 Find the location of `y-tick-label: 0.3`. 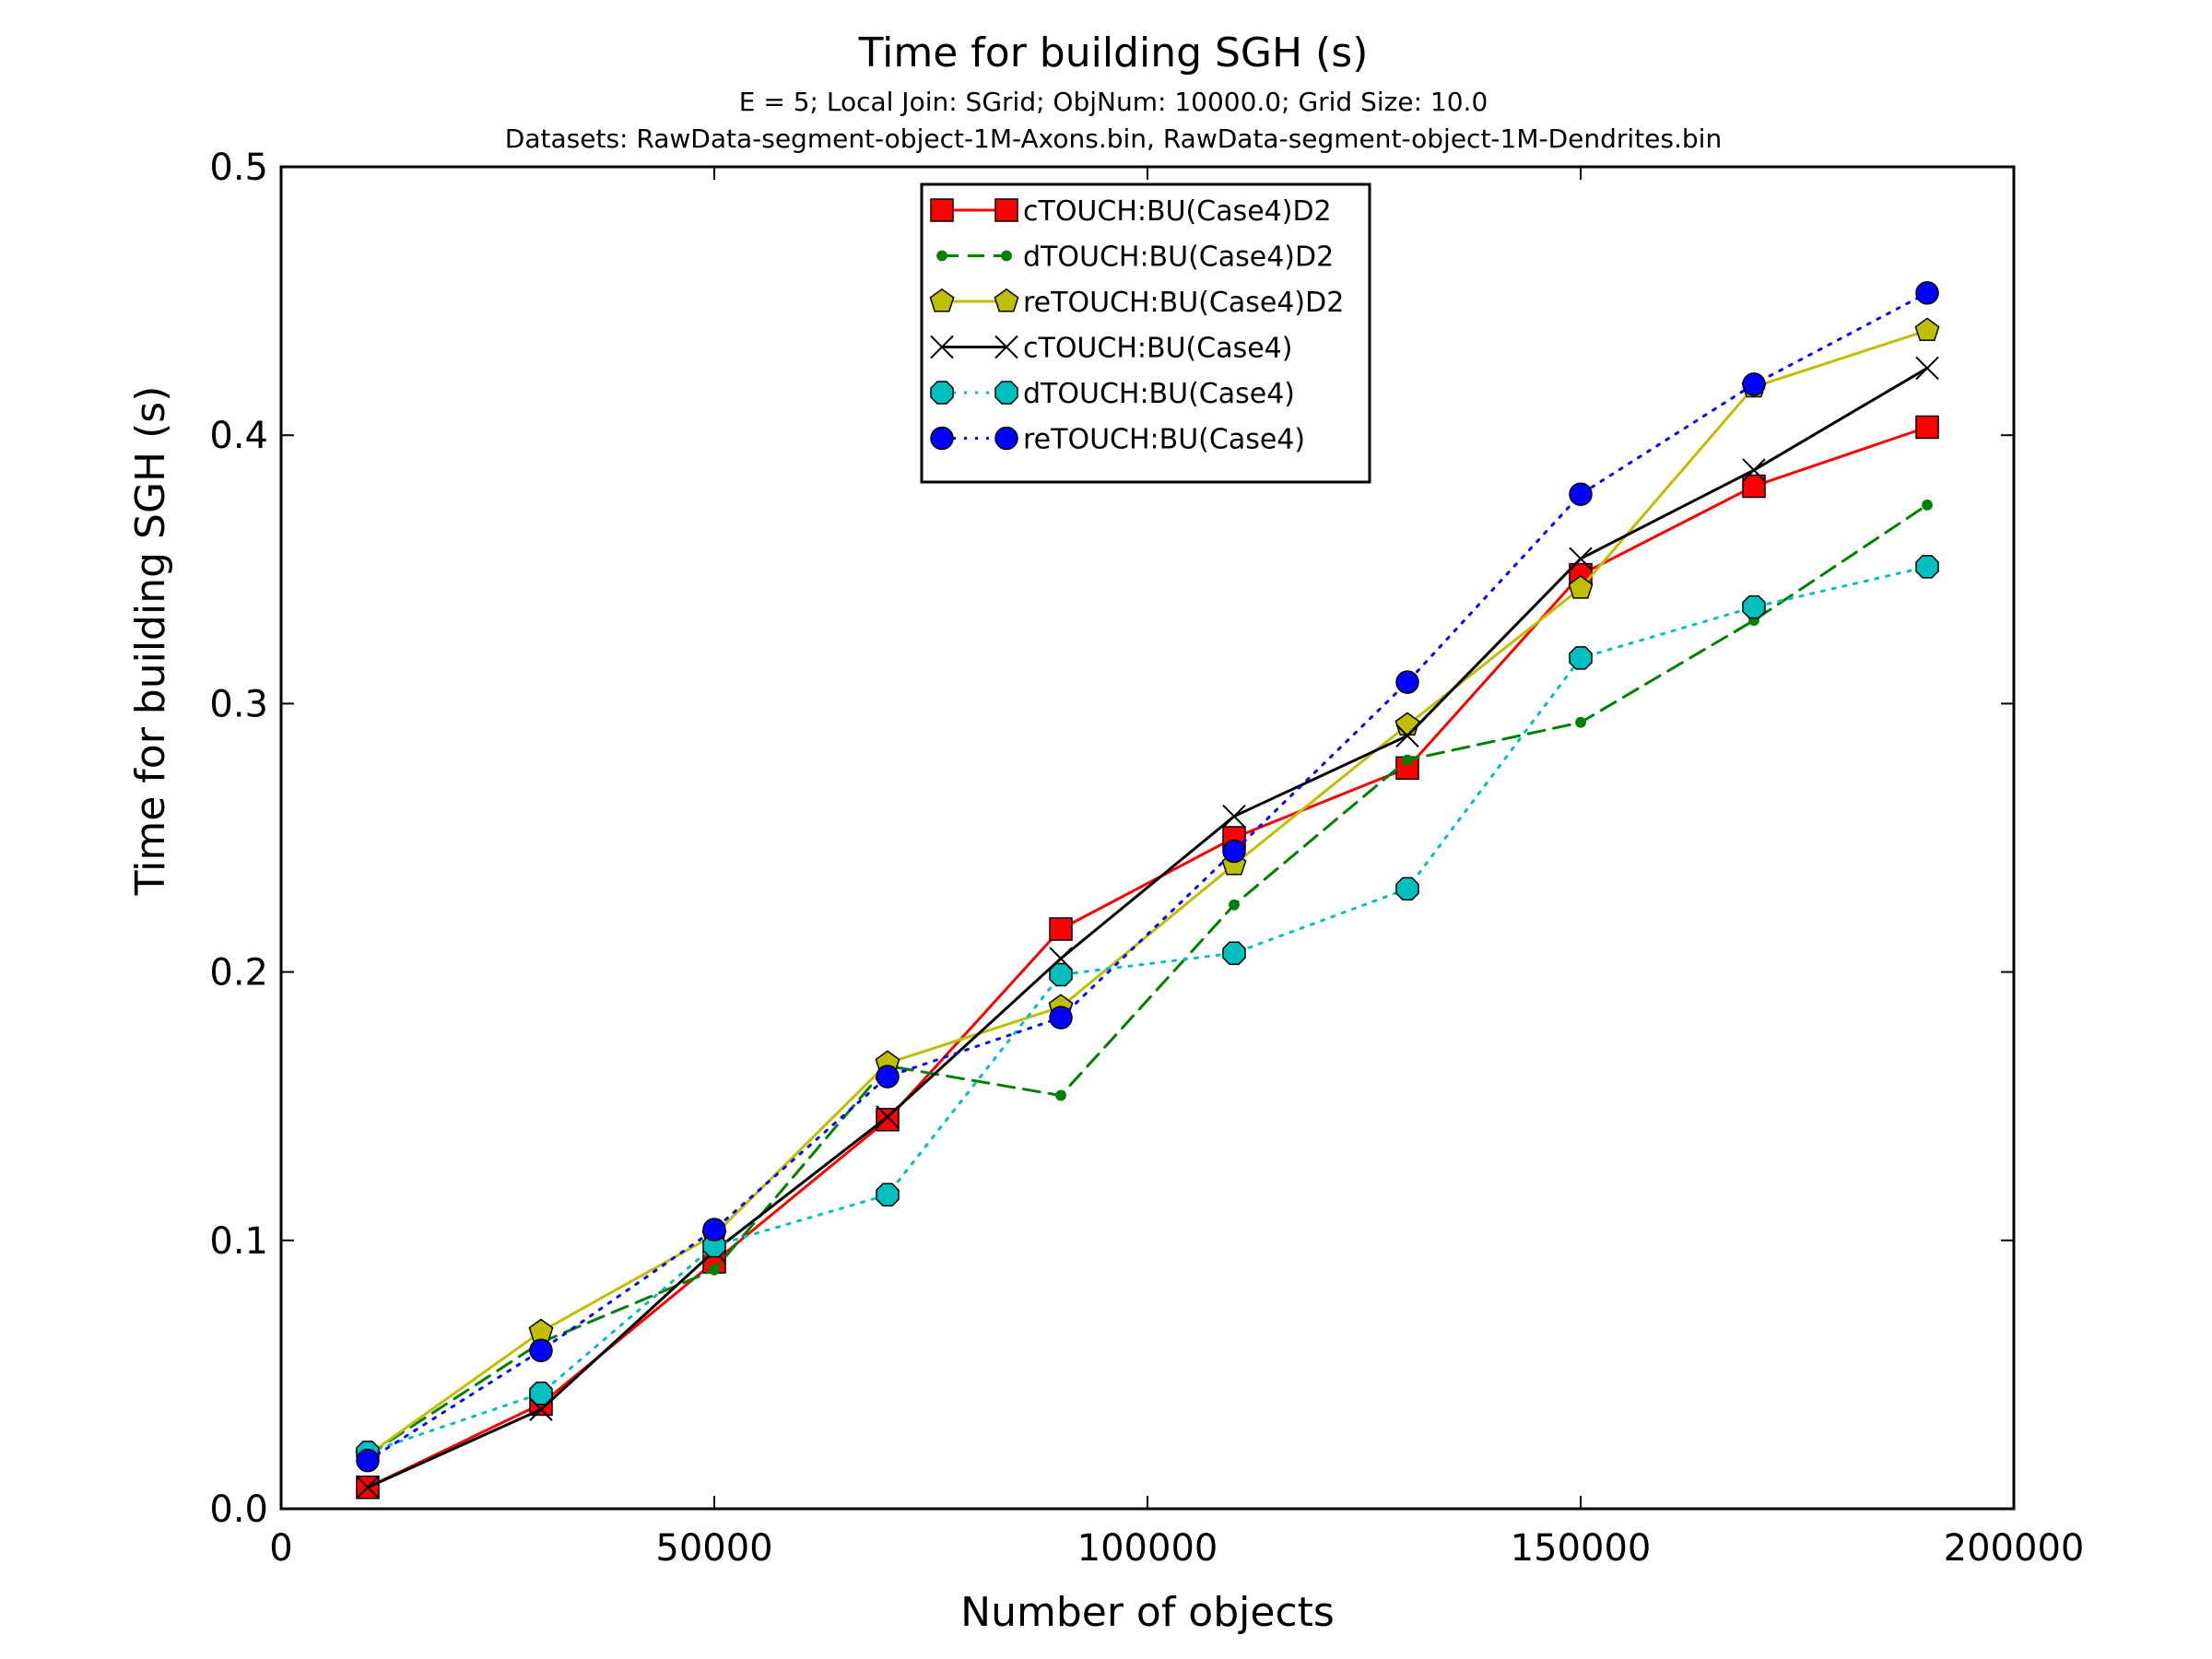

y-tick-label: 0.3 is located at coordinates (238, 704).